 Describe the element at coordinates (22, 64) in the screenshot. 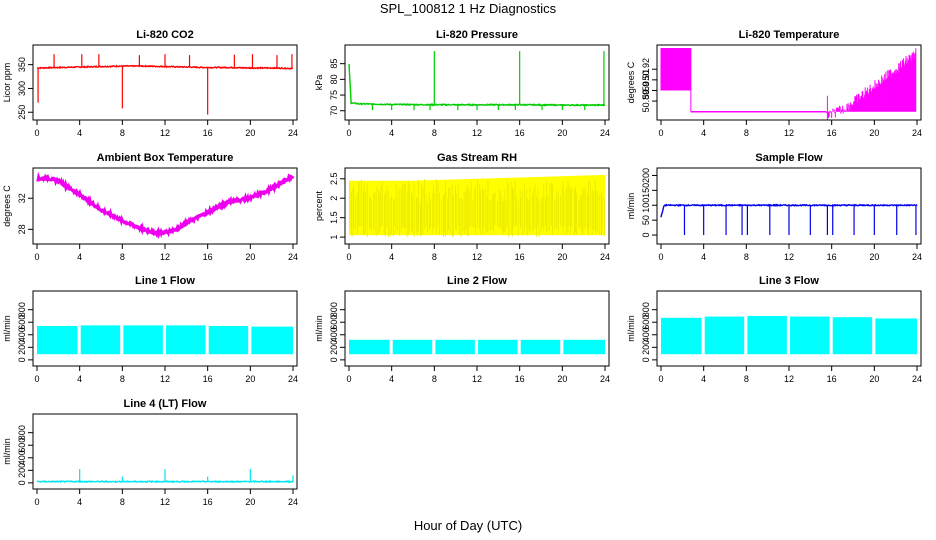

I see `y-tick-label: 350` at that location.